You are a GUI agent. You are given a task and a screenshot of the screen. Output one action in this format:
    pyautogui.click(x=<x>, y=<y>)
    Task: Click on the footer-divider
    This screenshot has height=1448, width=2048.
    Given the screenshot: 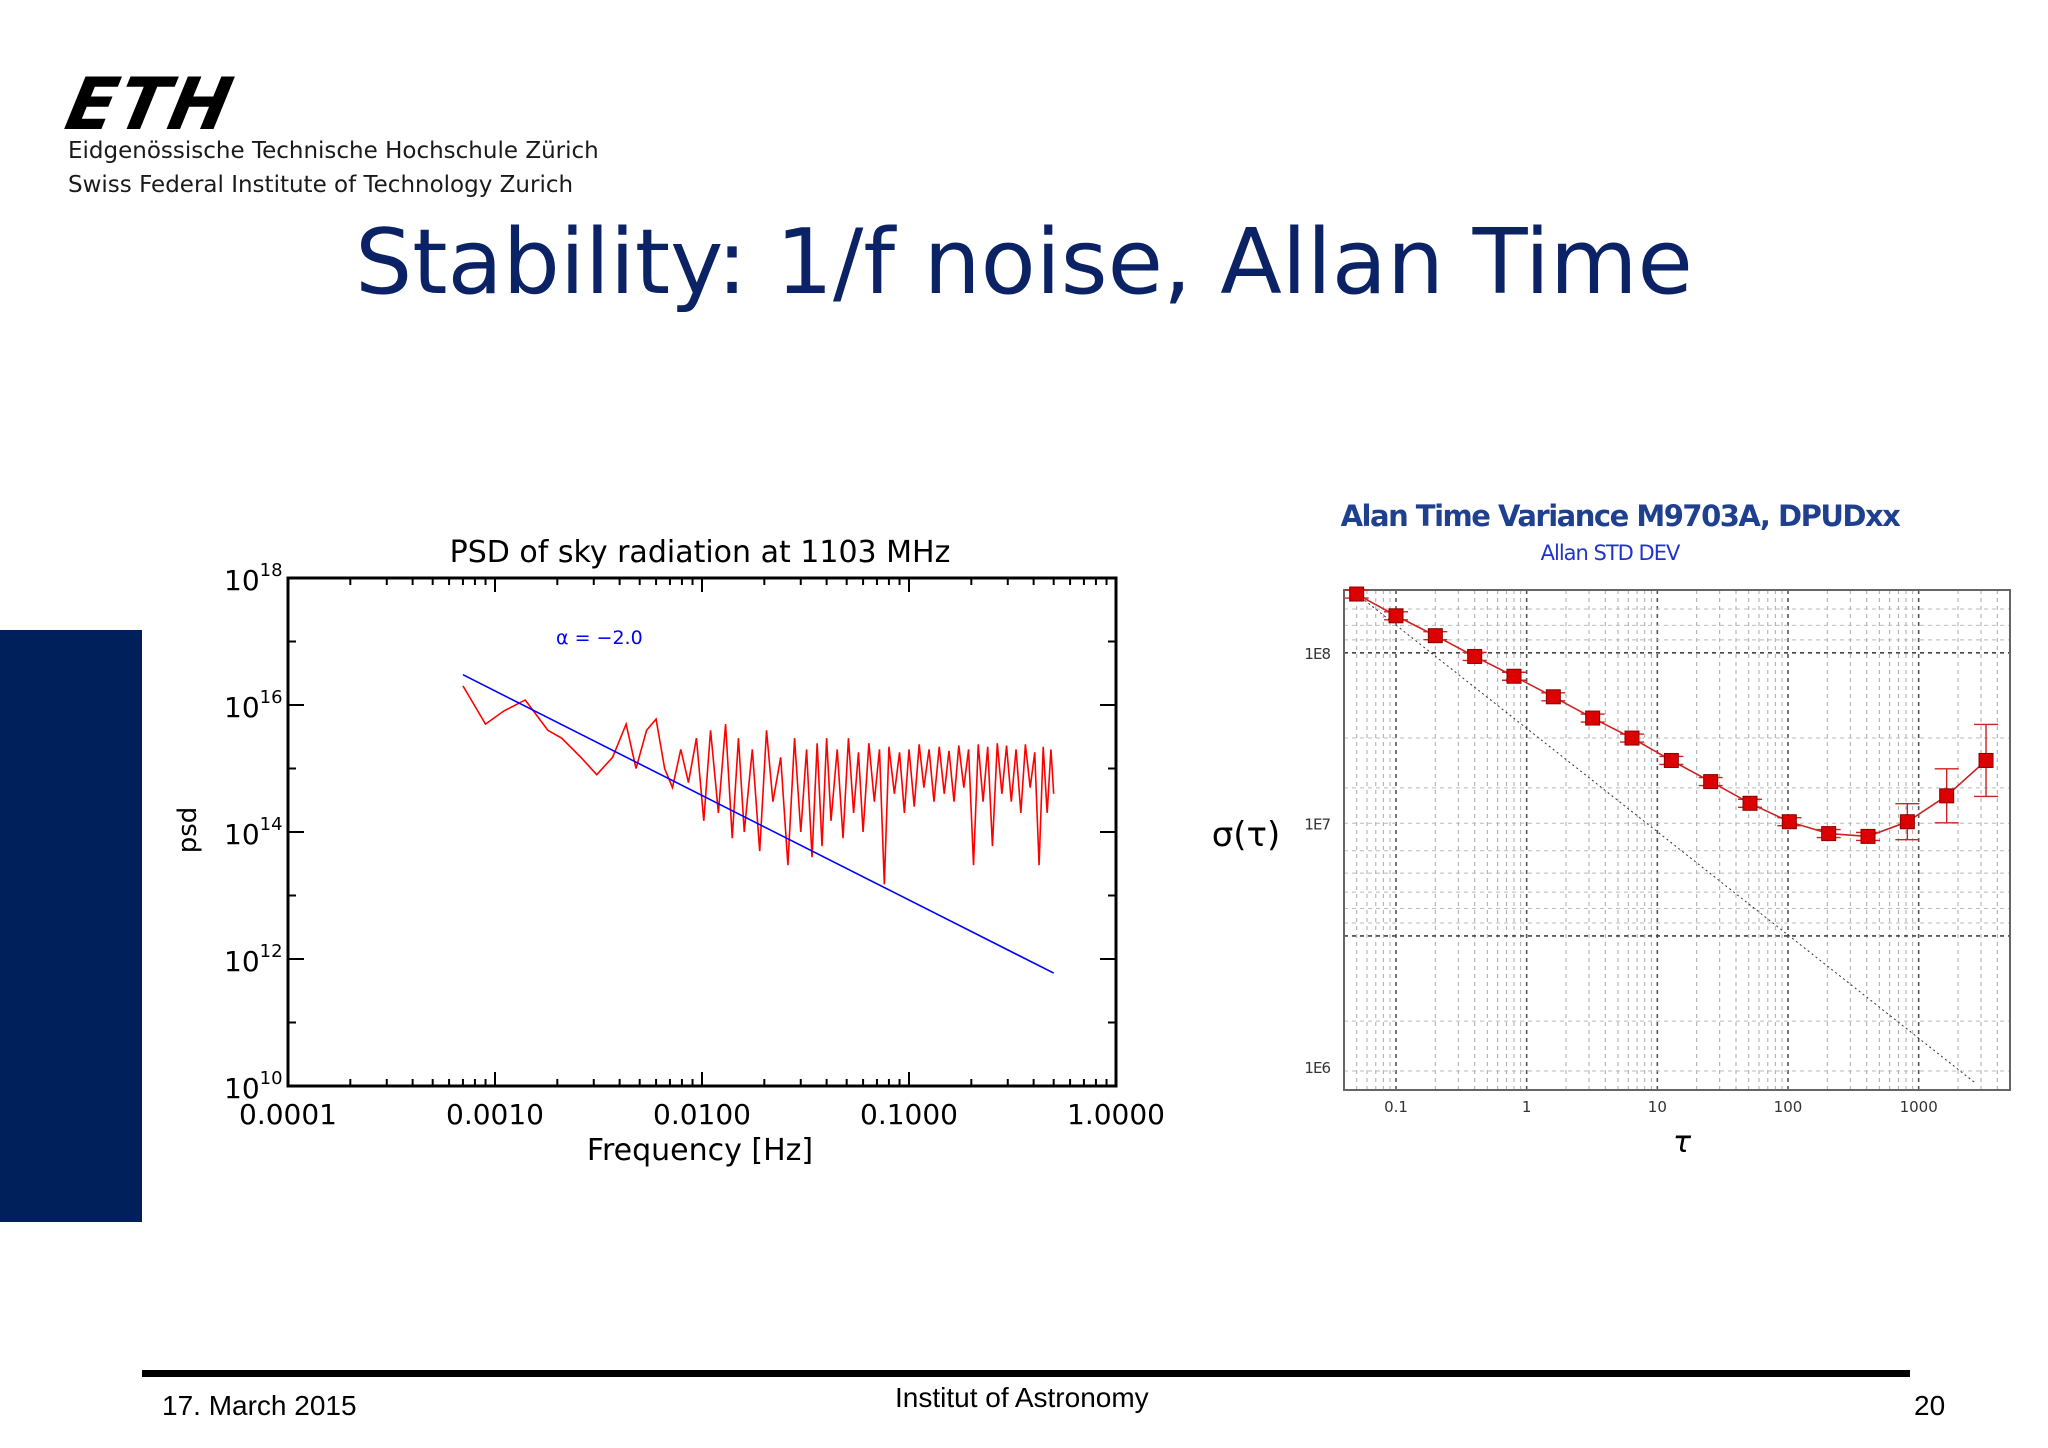 What is the action you would take?
    pyautogui.click(x=1026, y=1373)
    